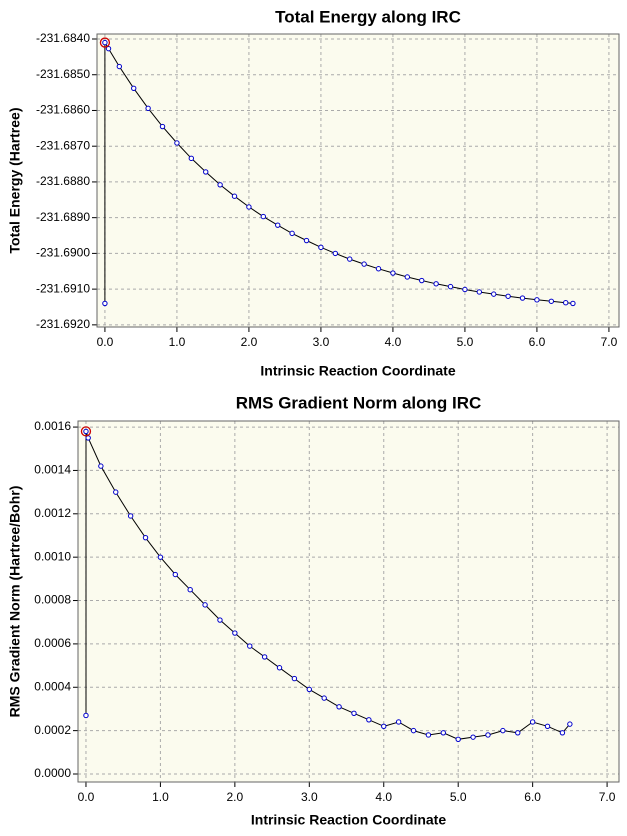 This screenshot has width=627, height=836. What do you see at coordinates (52, 686) in the screenshot?
I see `y-tick-label: 0.0004` at bounding box center [52, 686].